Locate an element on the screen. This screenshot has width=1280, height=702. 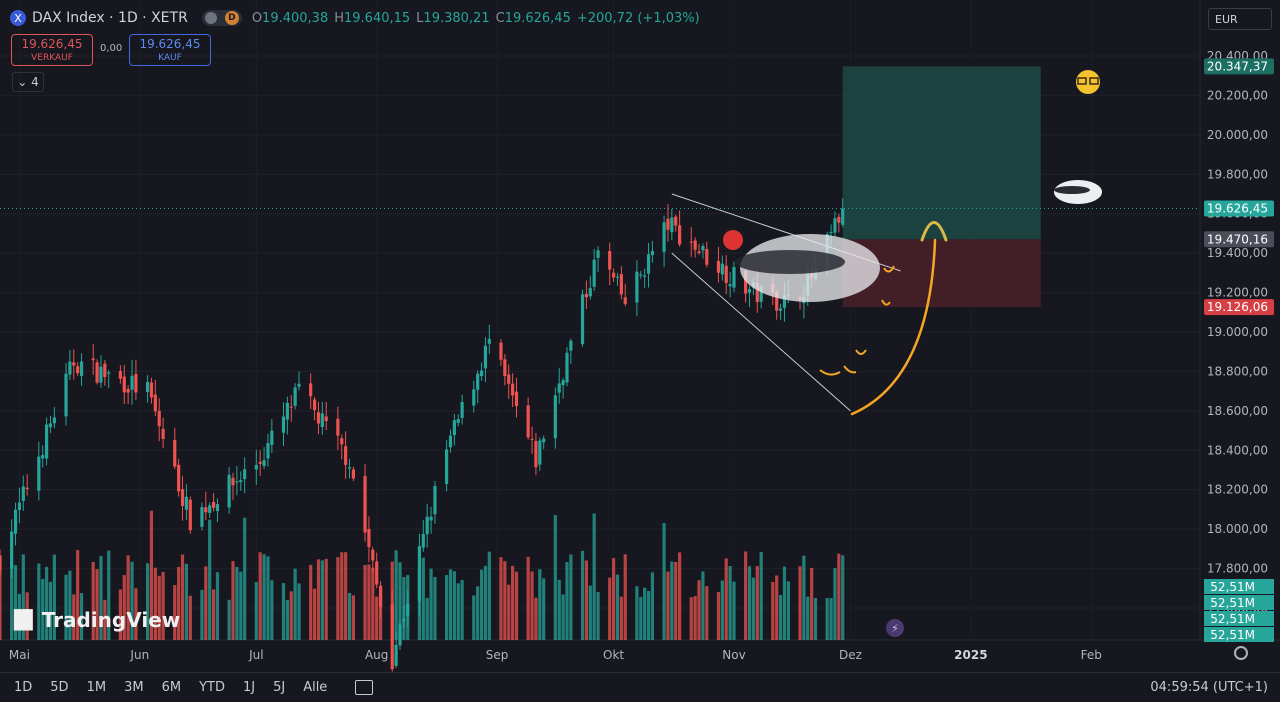
timeframe-5d: 5D is located at coordinates (59, 687).